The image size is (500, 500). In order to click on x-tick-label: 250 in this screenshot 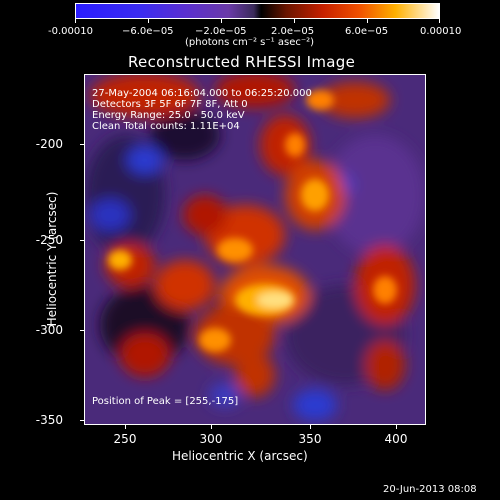, I will do `click(125, 439)`.